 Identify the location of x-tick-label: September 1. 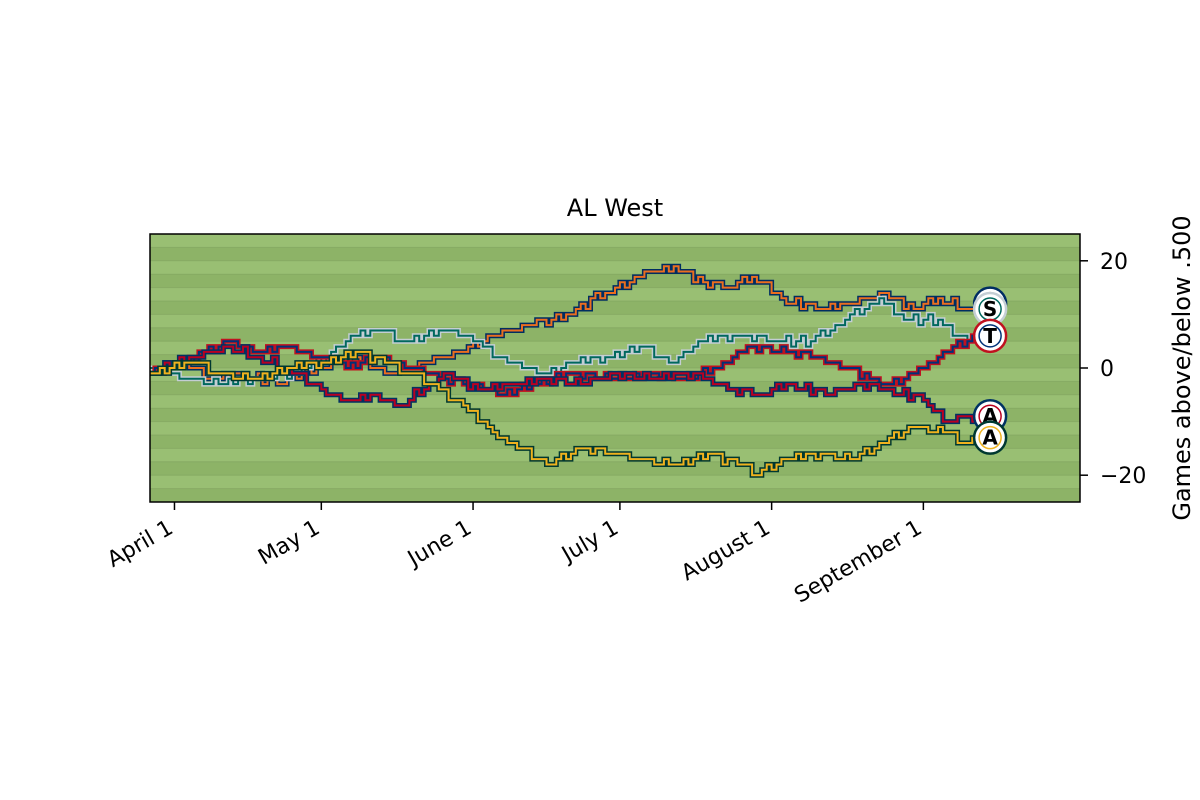
(858, 562).